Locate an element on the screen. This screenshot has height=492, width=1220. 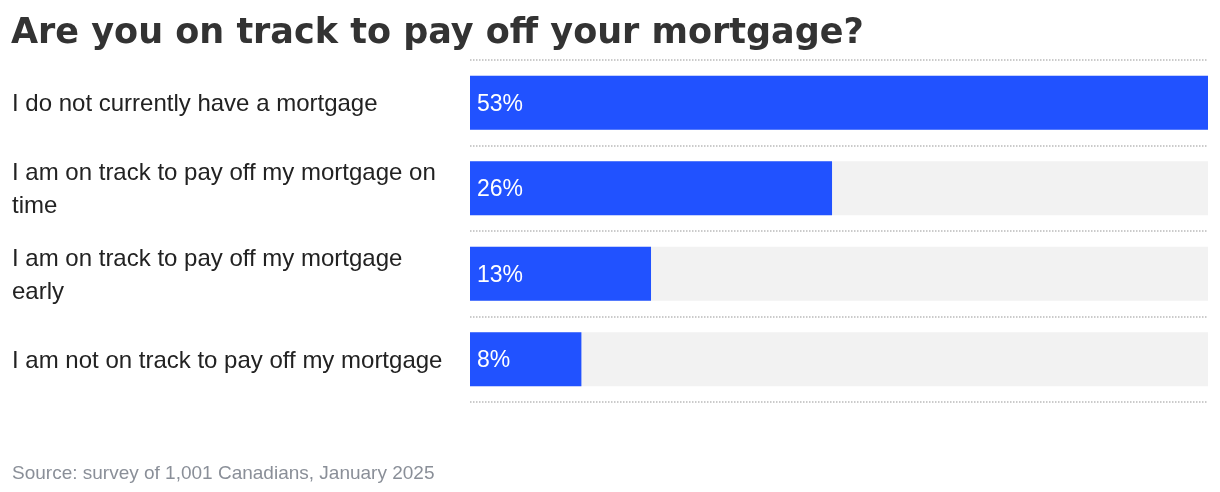
y-tick-label: I am on track to pay off my mortgage early is located at coordinates (211, 273).